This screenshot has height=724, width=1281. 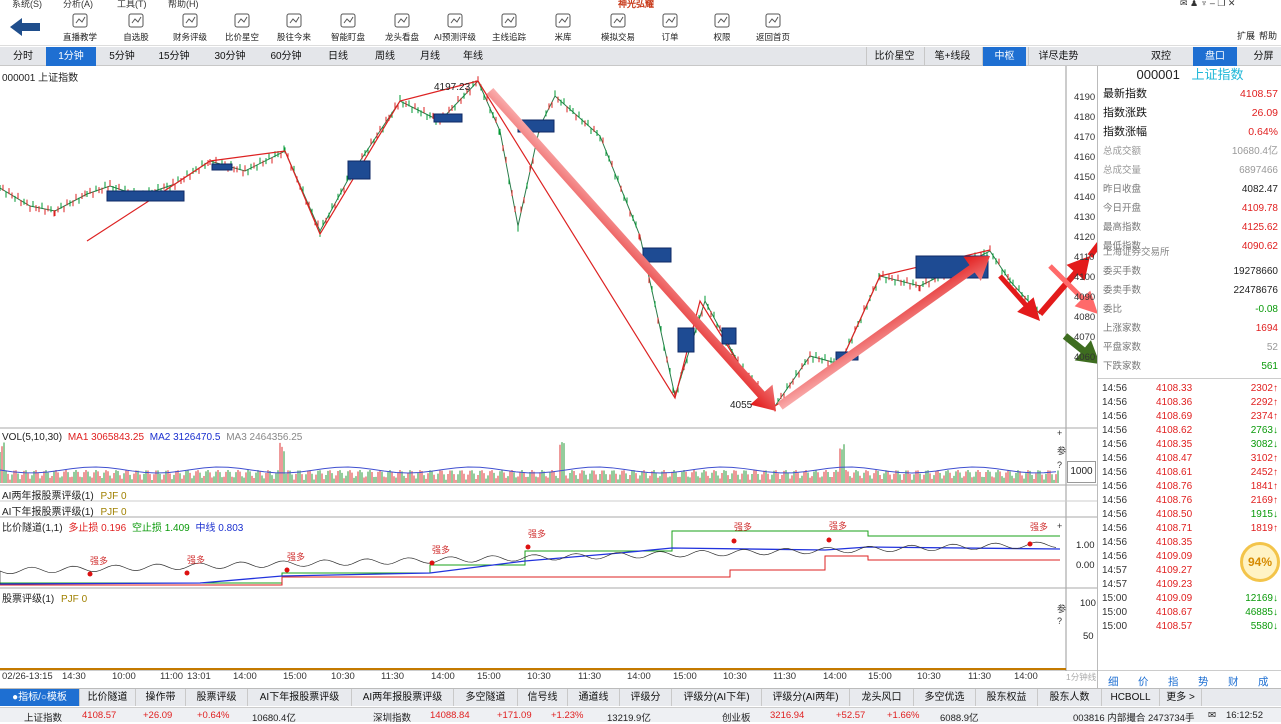 What do you see at coordinates (670, 29) in the screenshot?
I see `toolbar-item-11: 订单` at bounding box center [670, 29].